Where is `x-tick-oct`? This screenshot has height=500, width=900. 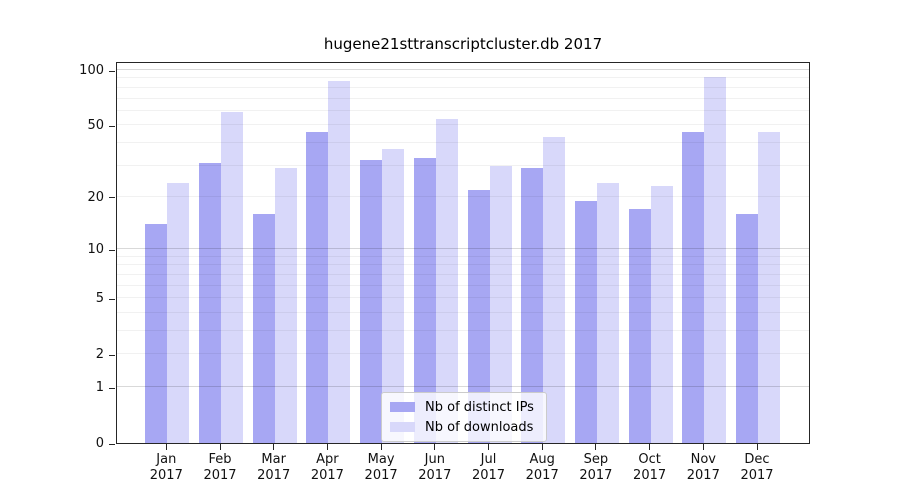
x-tick-oct is located at coordinates (650, 447).